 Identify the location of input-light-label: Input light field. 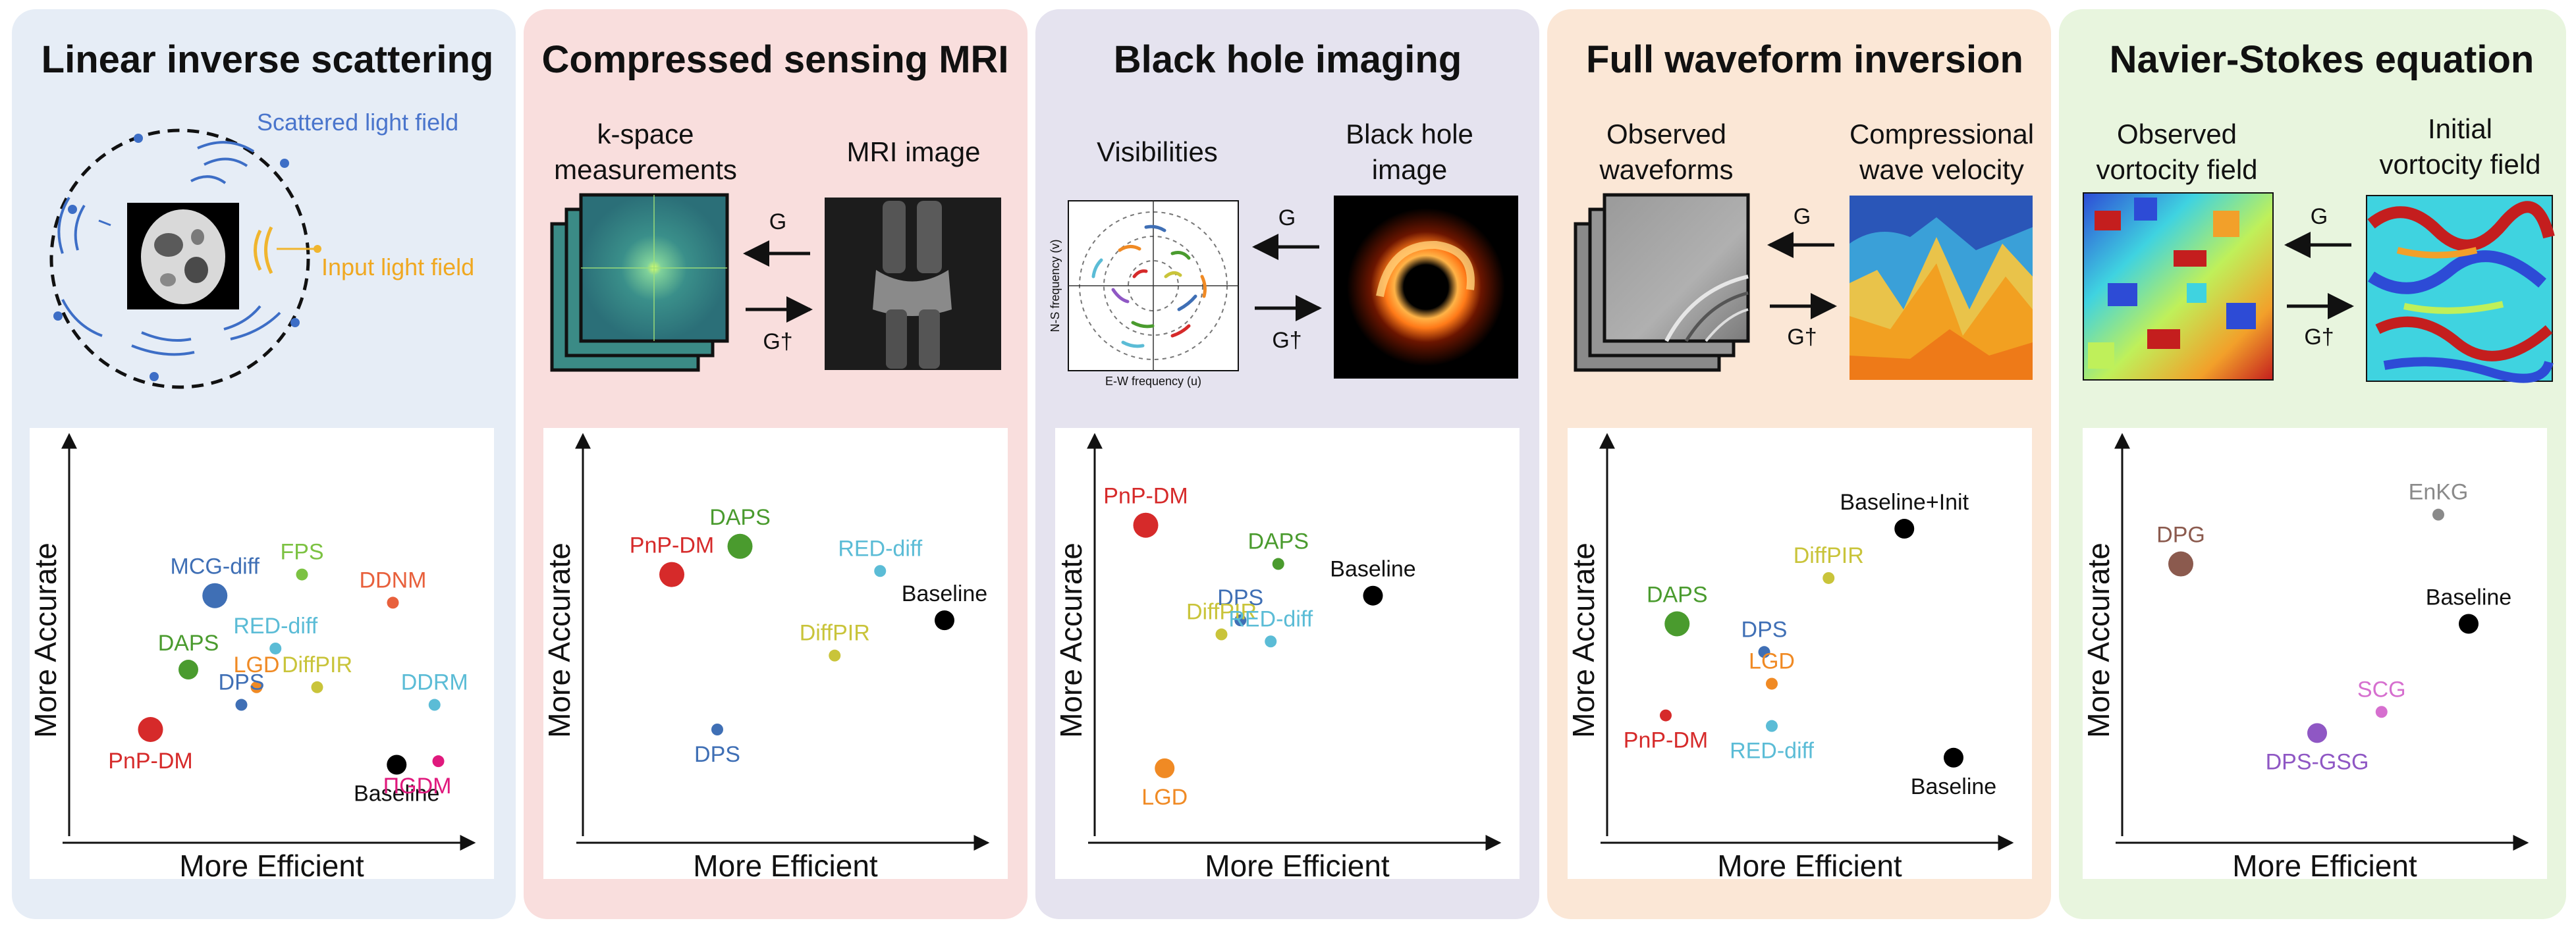
(397, 267).